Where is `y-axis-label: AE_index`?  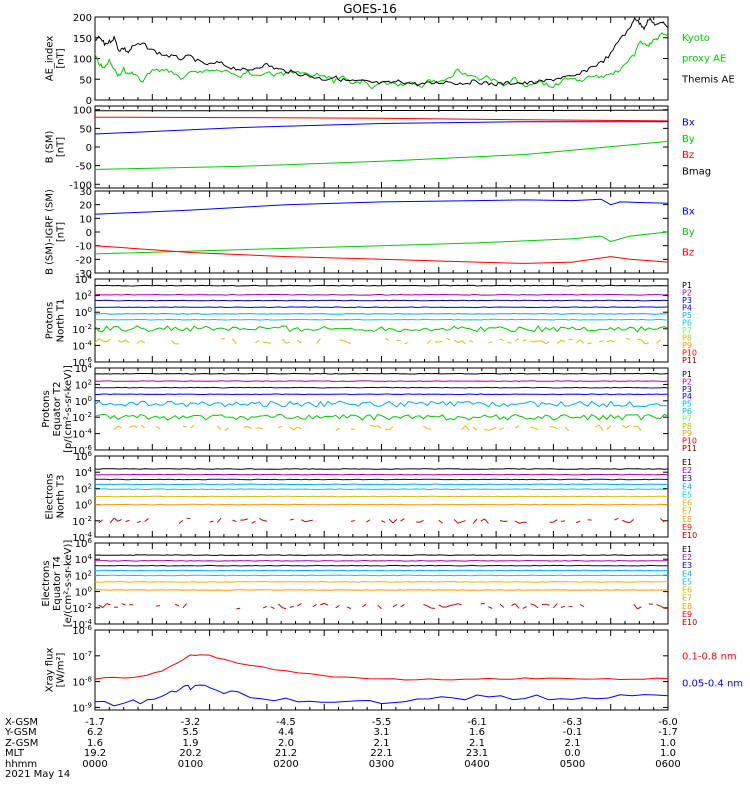
y-axis-label: AE_index is located at coordinates (50, 59).